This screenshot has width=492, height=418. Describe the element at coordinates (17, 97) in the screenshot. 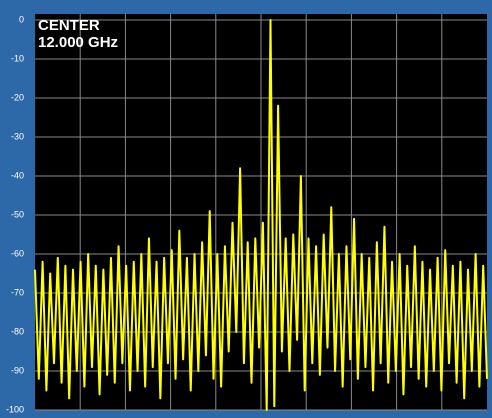

I see `y-tick-label: -20` at that location.